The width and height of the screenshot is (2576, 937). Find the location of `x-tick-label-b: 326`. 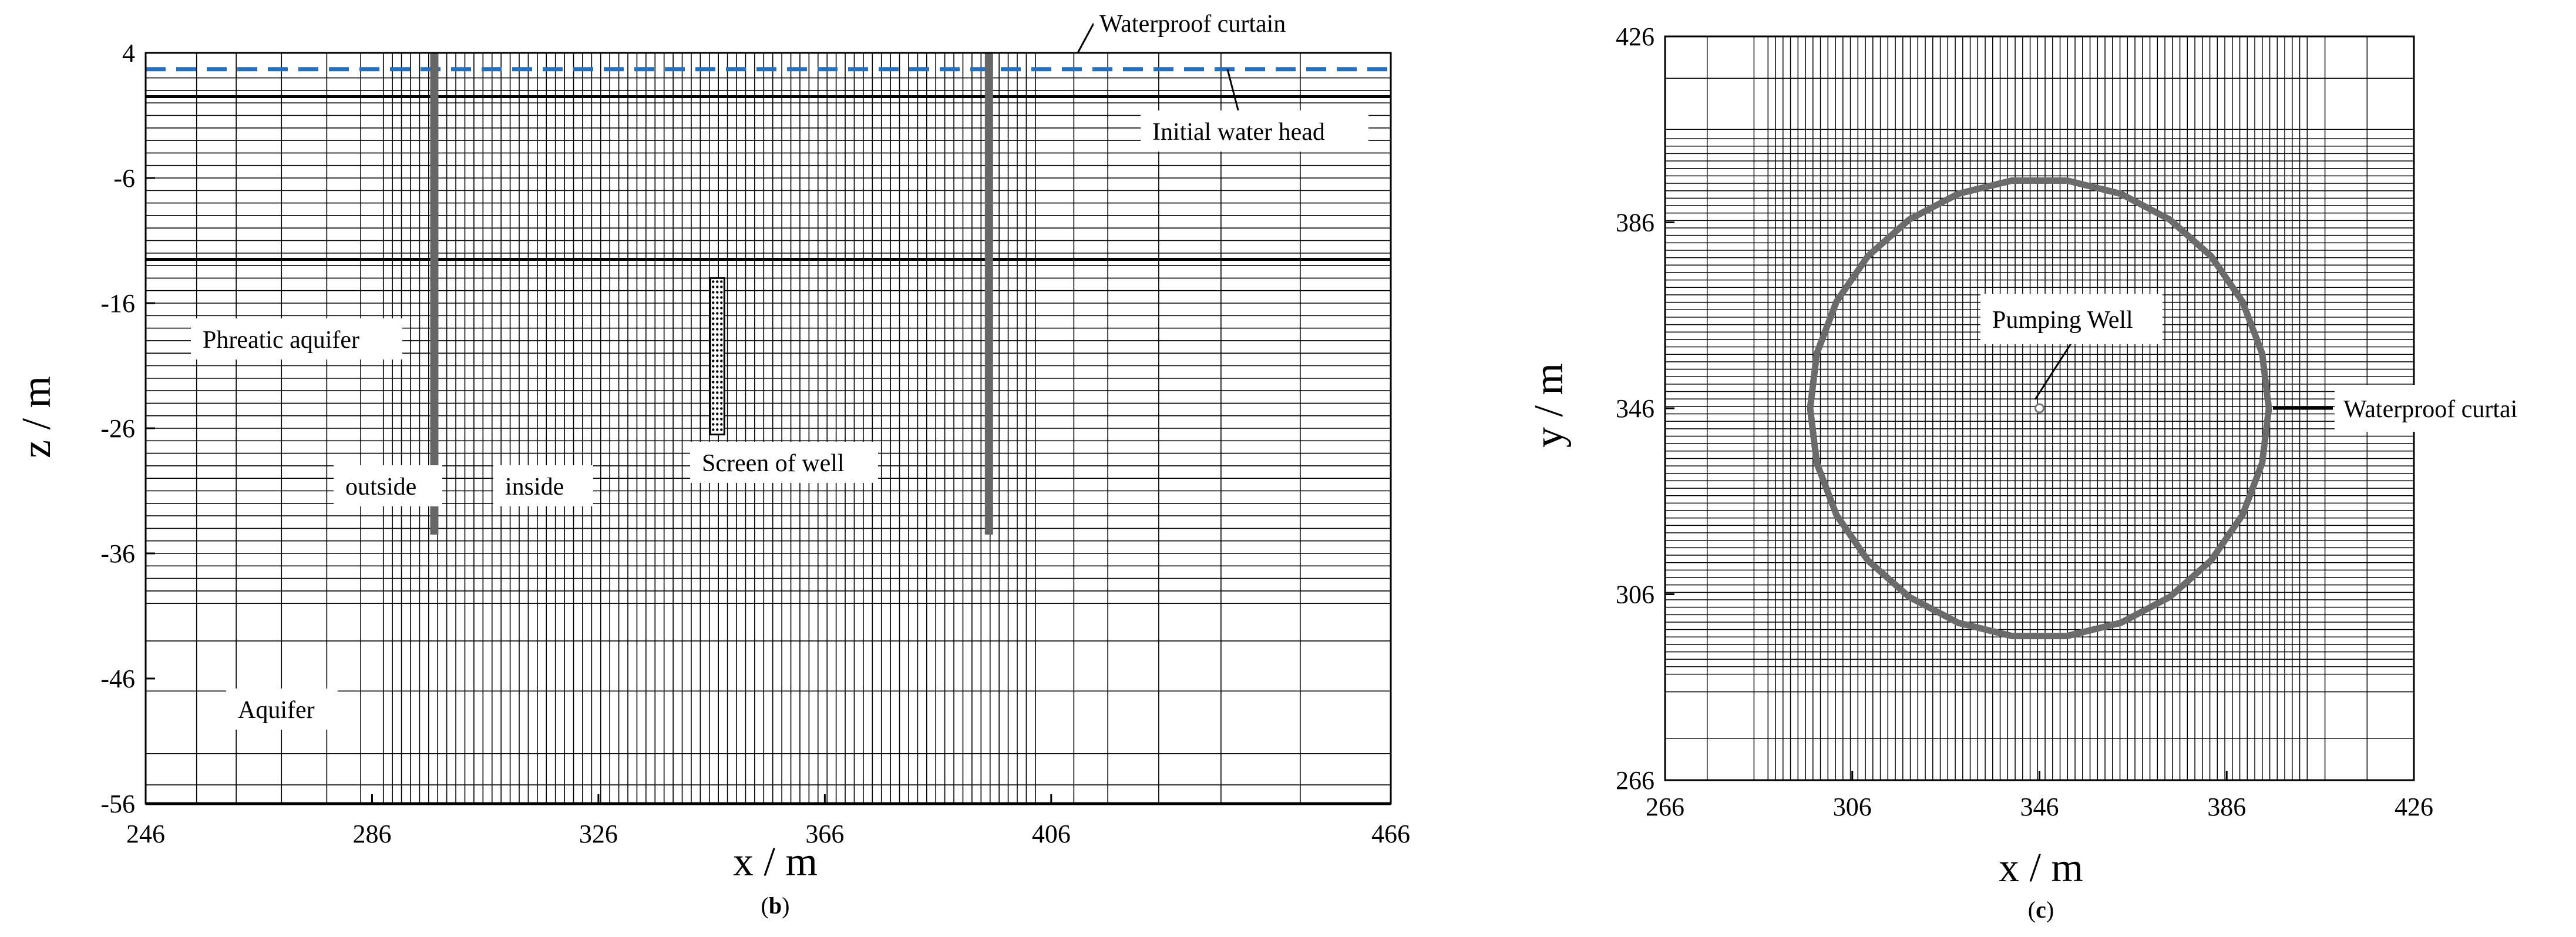

x-tick-label-b: 326 is located at coordinates (598, 834).